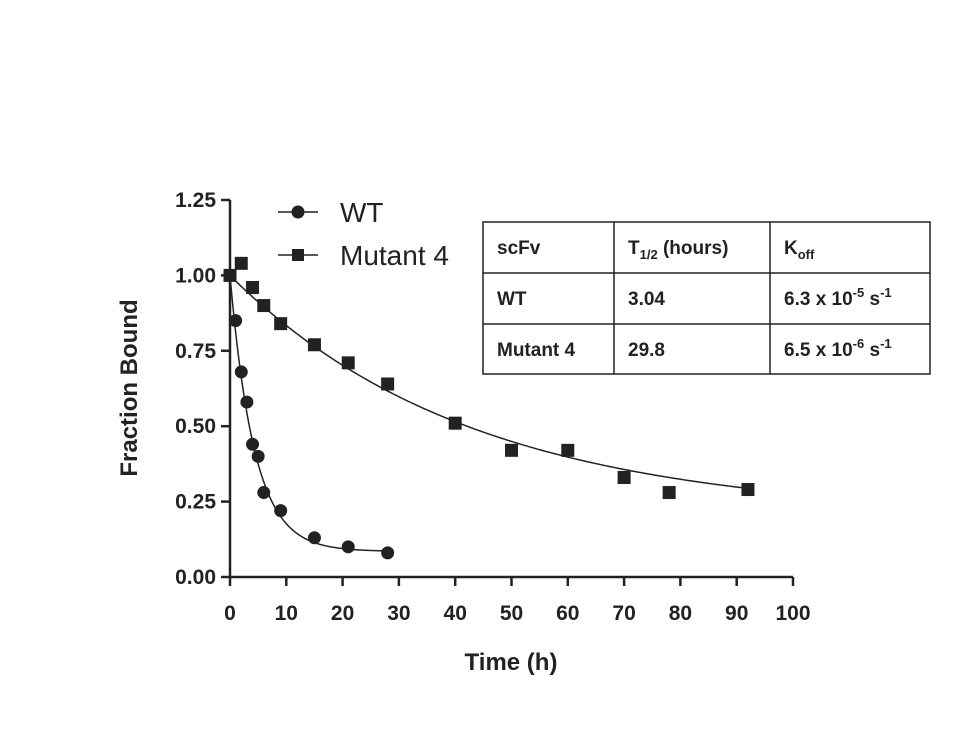  I want to click on header-koff: Koff, so click(799, 250).